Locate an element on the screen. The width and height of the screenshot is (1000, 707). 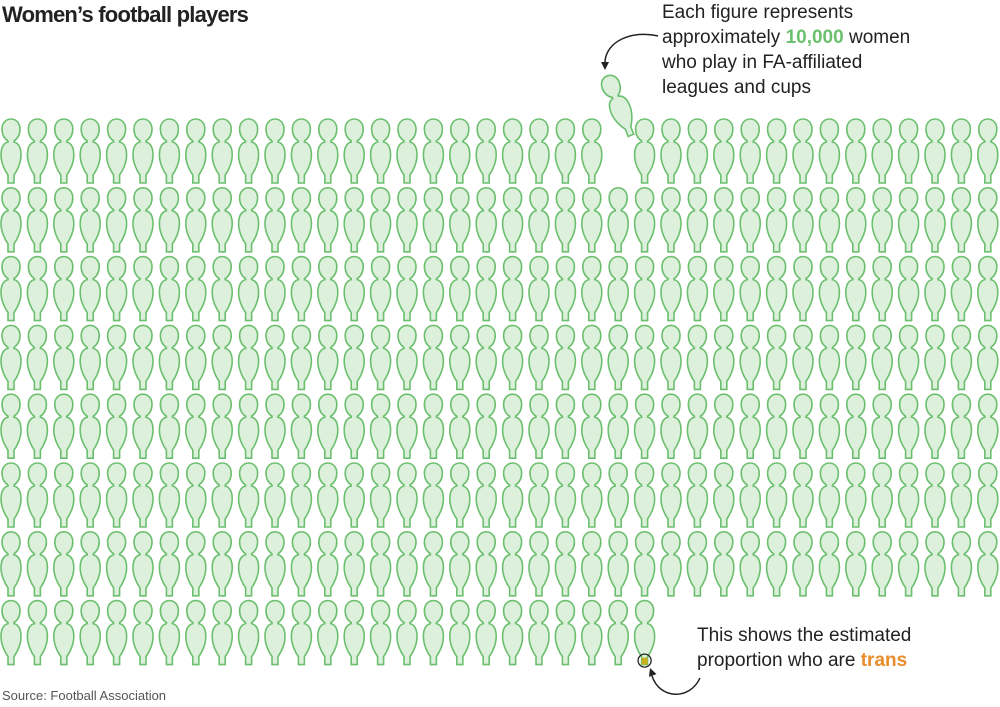
annotation-line: leagues and cups is located at coordinates (736, 87).